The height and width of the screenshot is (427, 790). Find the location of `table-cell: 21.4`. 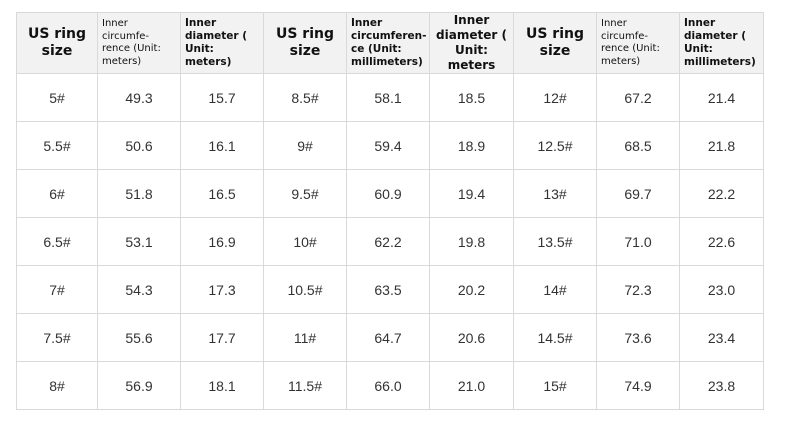

table-cell: 21.4 is located at coordinates (721, 97).